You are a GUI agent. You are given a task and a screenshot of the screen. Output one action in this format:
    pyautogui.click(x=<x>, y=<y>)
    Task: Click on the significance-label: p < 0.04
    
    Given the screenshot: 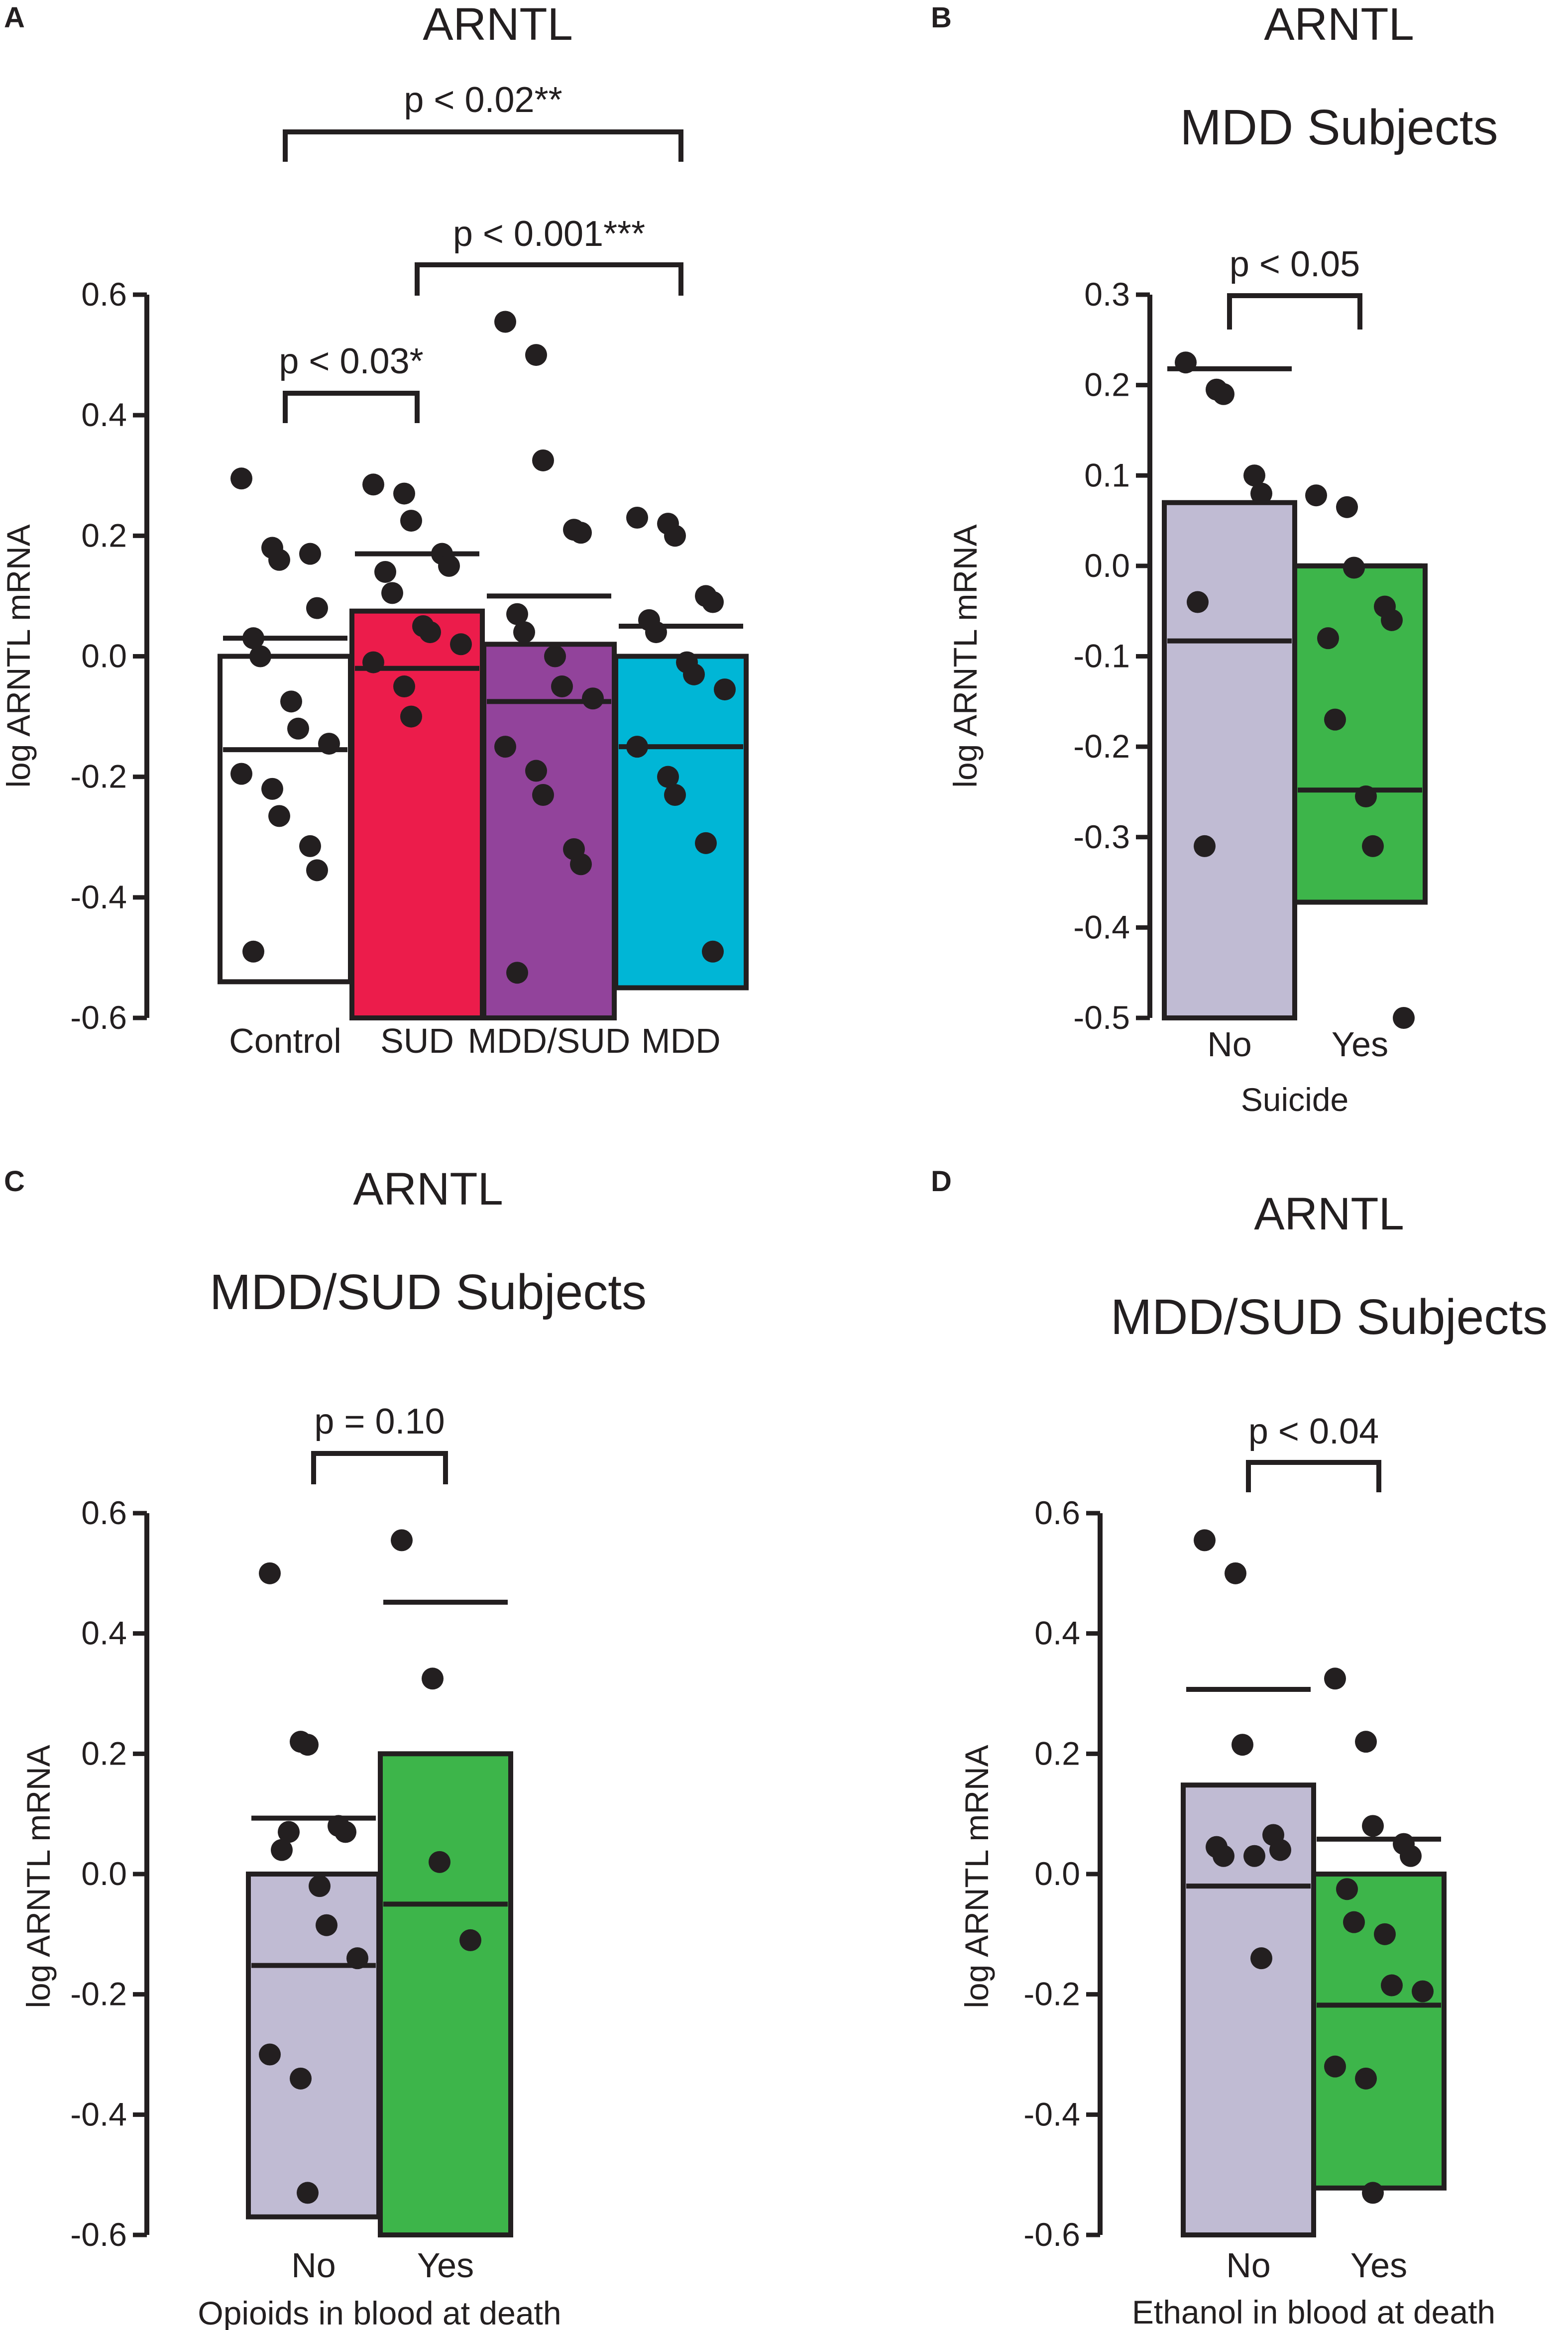 What is the action you would take?
    pyautogui.click(x=1314, y=1432)
    